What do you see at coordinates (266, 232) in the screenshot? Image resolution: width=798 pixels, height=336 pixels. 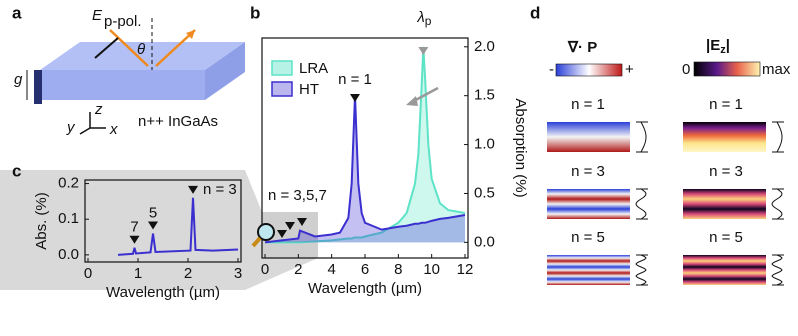 I see `magnifier` at bounding box center [266, 232].